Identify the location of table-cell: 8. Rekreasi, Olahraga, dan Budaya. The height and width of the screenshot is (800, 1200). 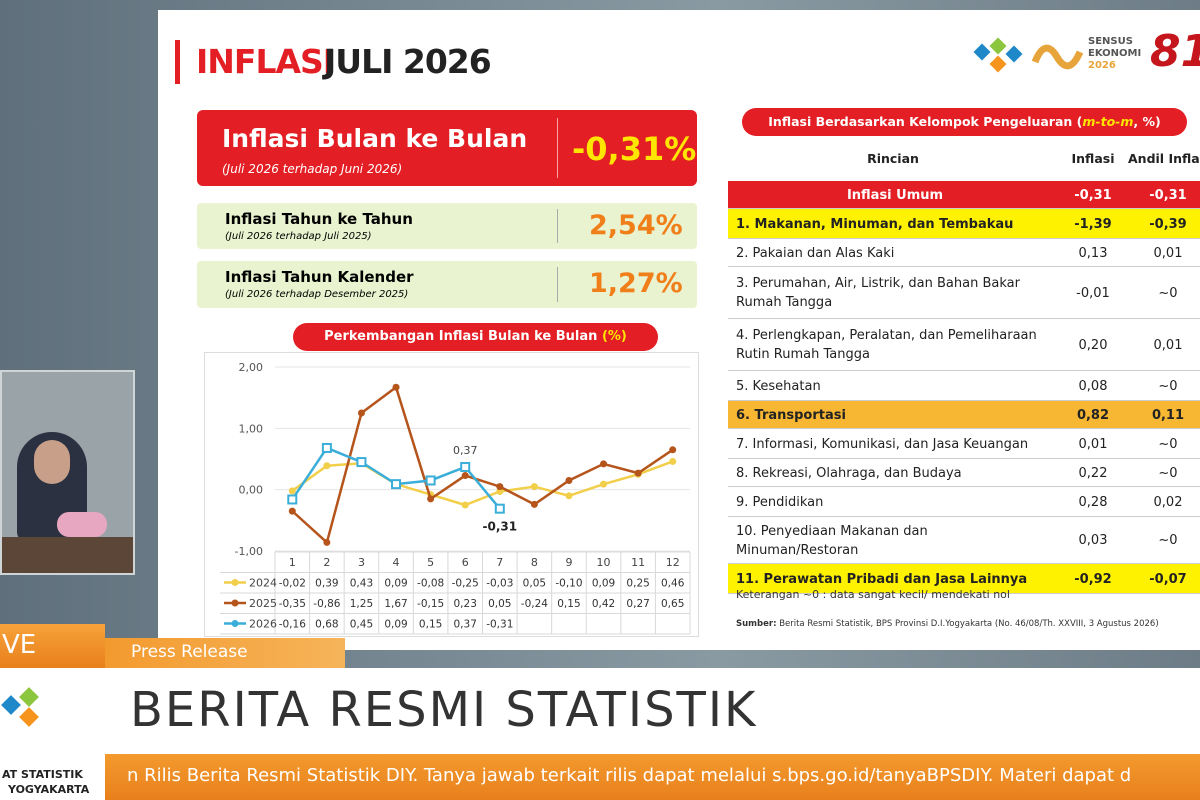
(849, 473).